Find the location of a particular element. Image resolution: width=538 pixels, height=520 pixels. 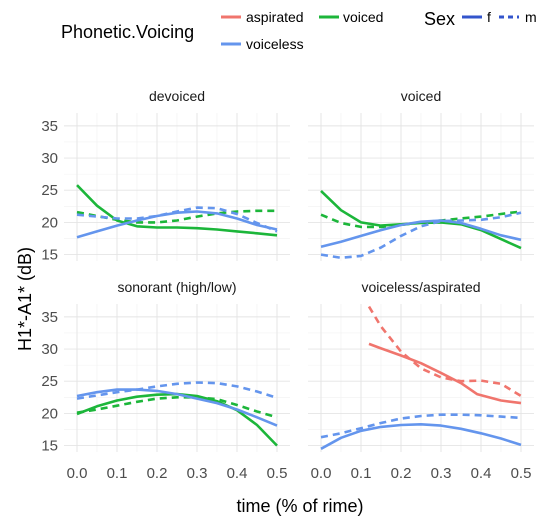

legend-label-voiced: voiced is located at coordinates (363, 17).